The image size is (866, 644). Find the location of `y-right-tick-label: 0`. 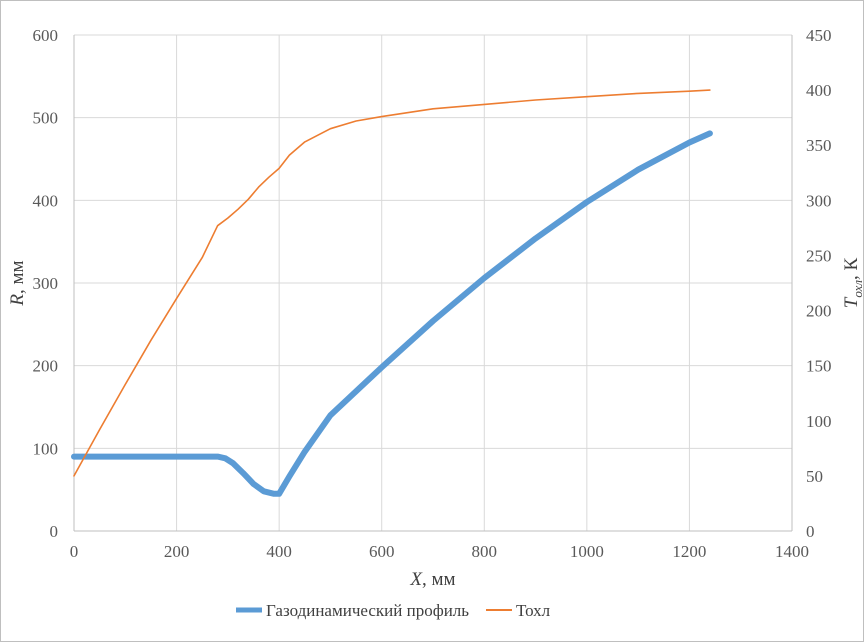

y-right-tick-label: 0 is located at coordinates (810, 531).